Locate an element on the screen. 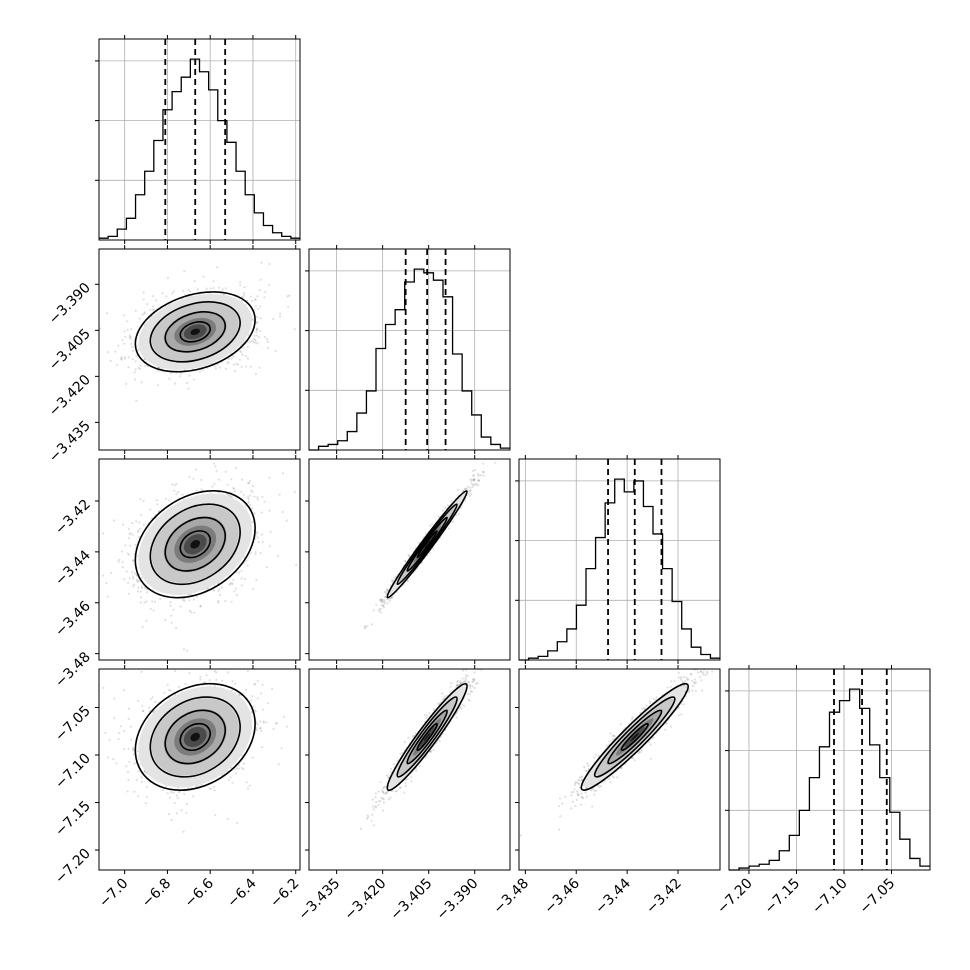 The image size is (970, 970). y-tick-label: −3.435 is located at coordinates (70, 442).